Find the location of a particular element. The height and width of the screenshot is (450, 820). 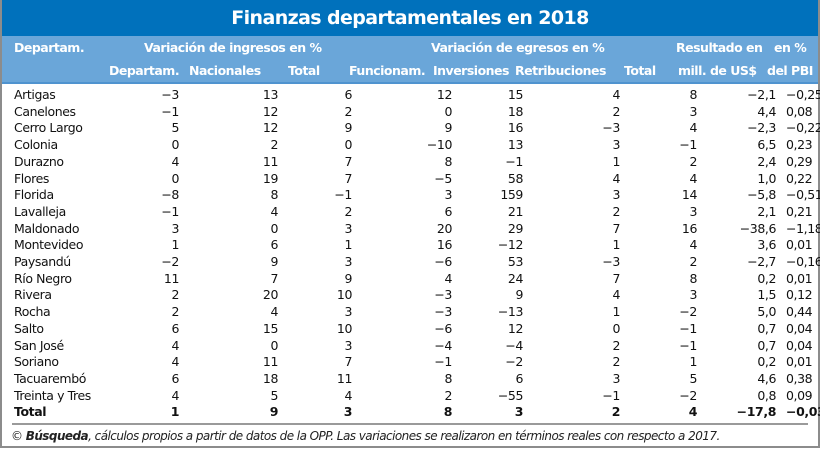

table-row: Tacuarembó 6 18 11 8 6 3 5 4,6 0,38 is located at coordinates (410, 379).